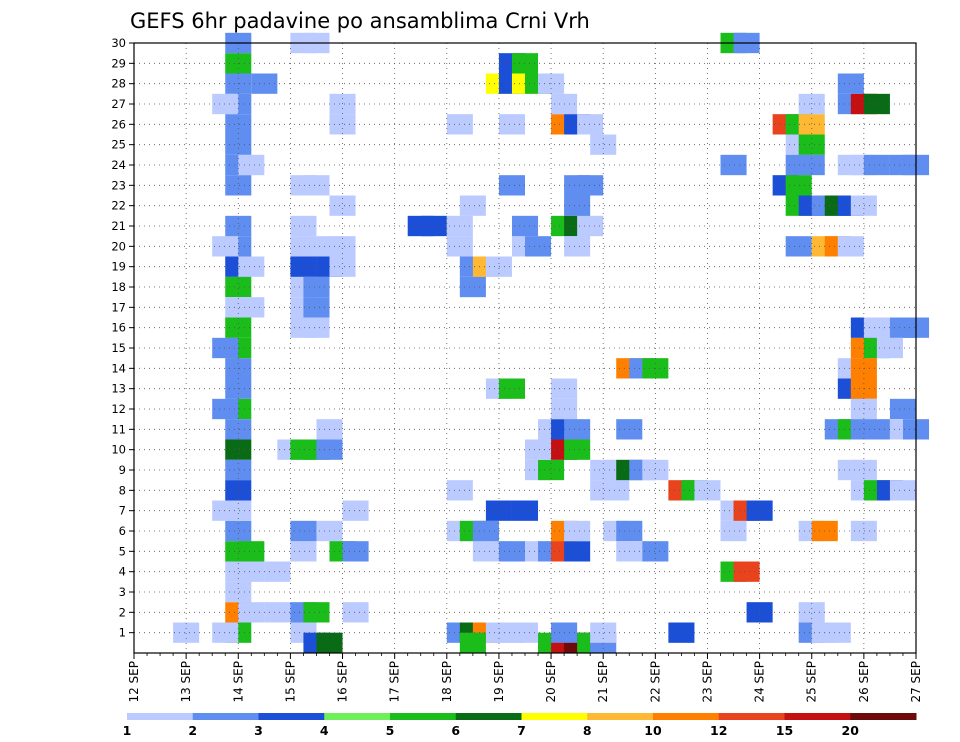 This screenshot has height=742, width=960. I want to click on x-tick-label: 25 SEP, so click(812, 682).